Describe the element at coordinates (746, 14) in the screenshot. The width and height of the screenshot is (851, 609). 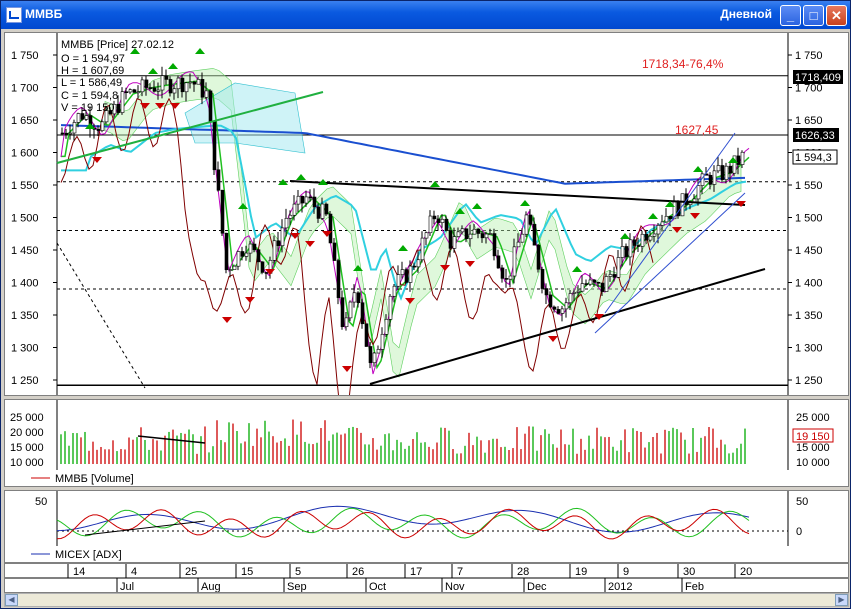
I see `interval-label: Дневной` at that location.